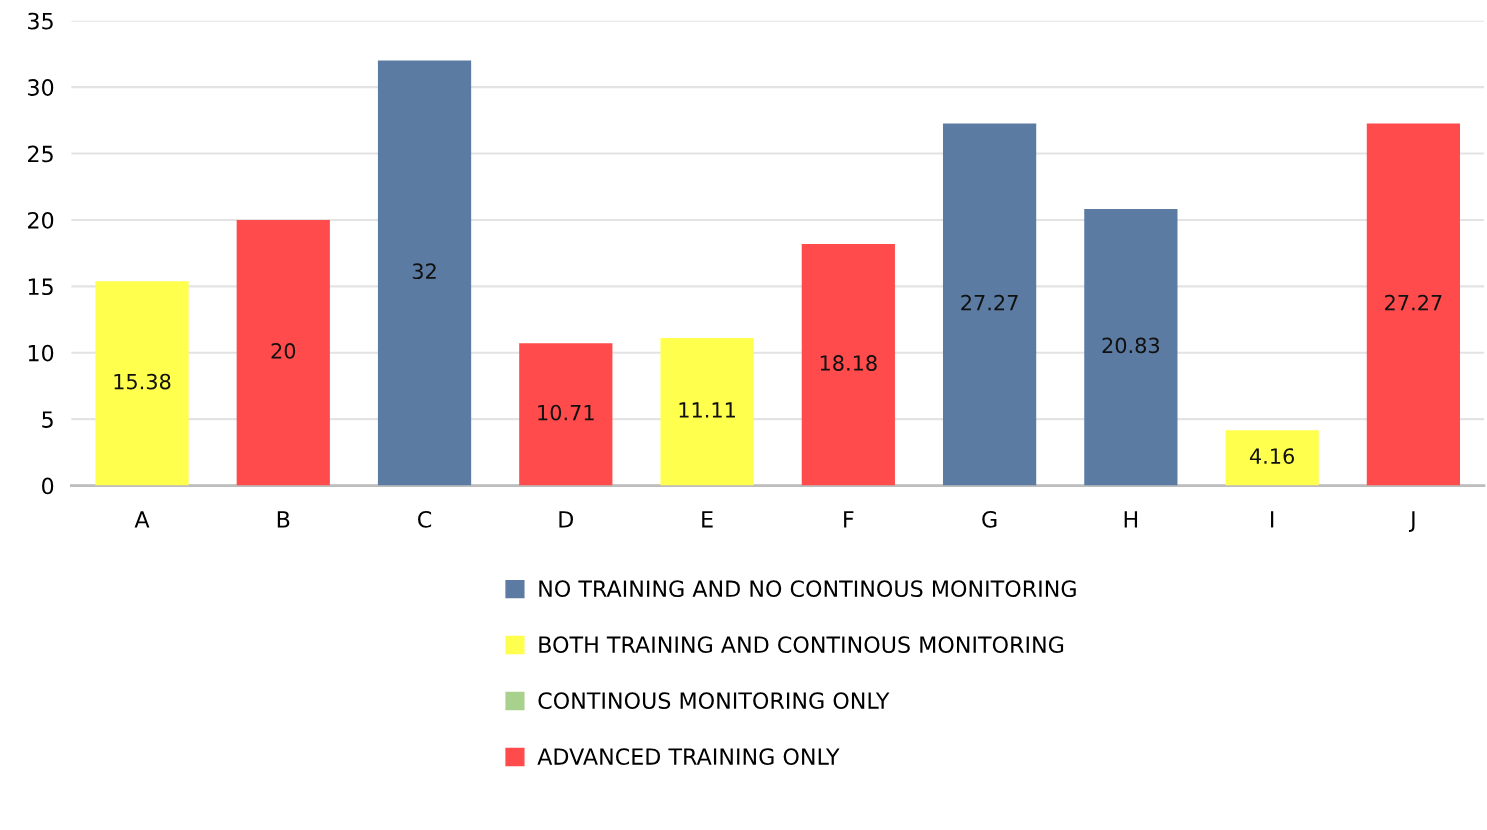 The image size is (1487, 830). I want to click on y-tick-label: 25, so click(40, 154).